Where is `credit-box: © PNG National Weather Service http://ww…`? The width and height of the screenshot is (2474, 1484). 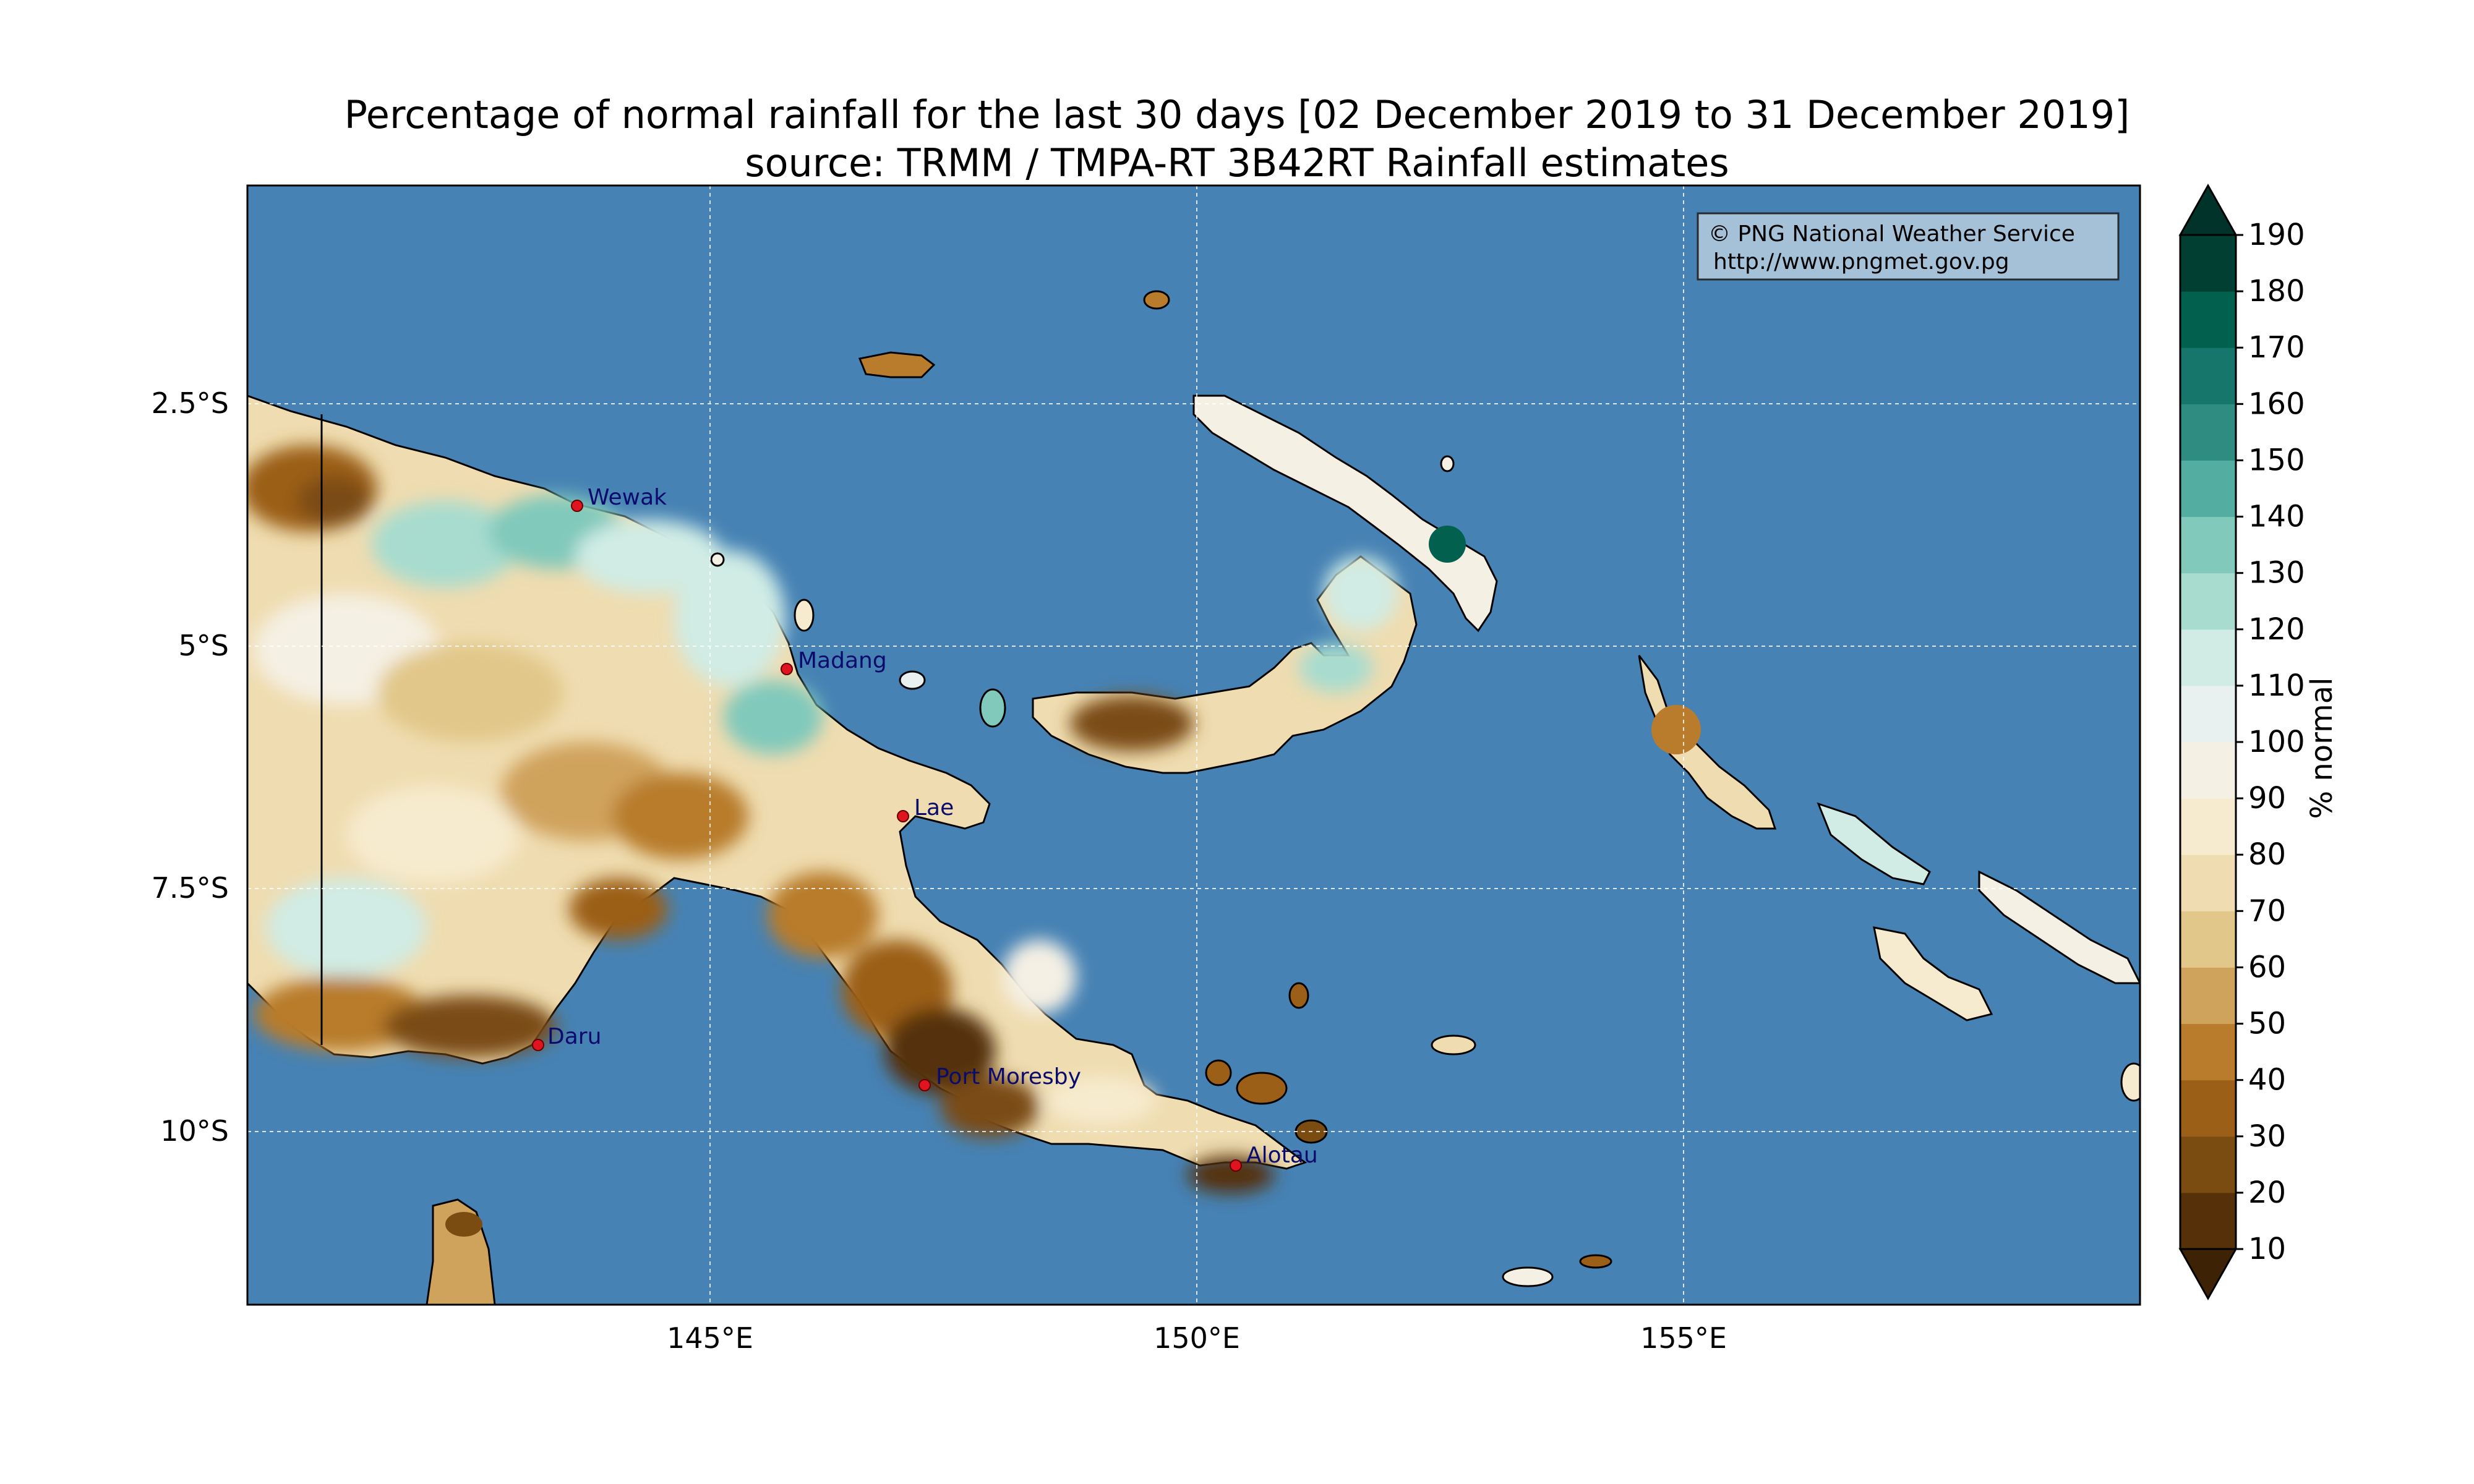
credit-box: © PNG National Weather Service http://ww… is located at coordinates (1908, 246).